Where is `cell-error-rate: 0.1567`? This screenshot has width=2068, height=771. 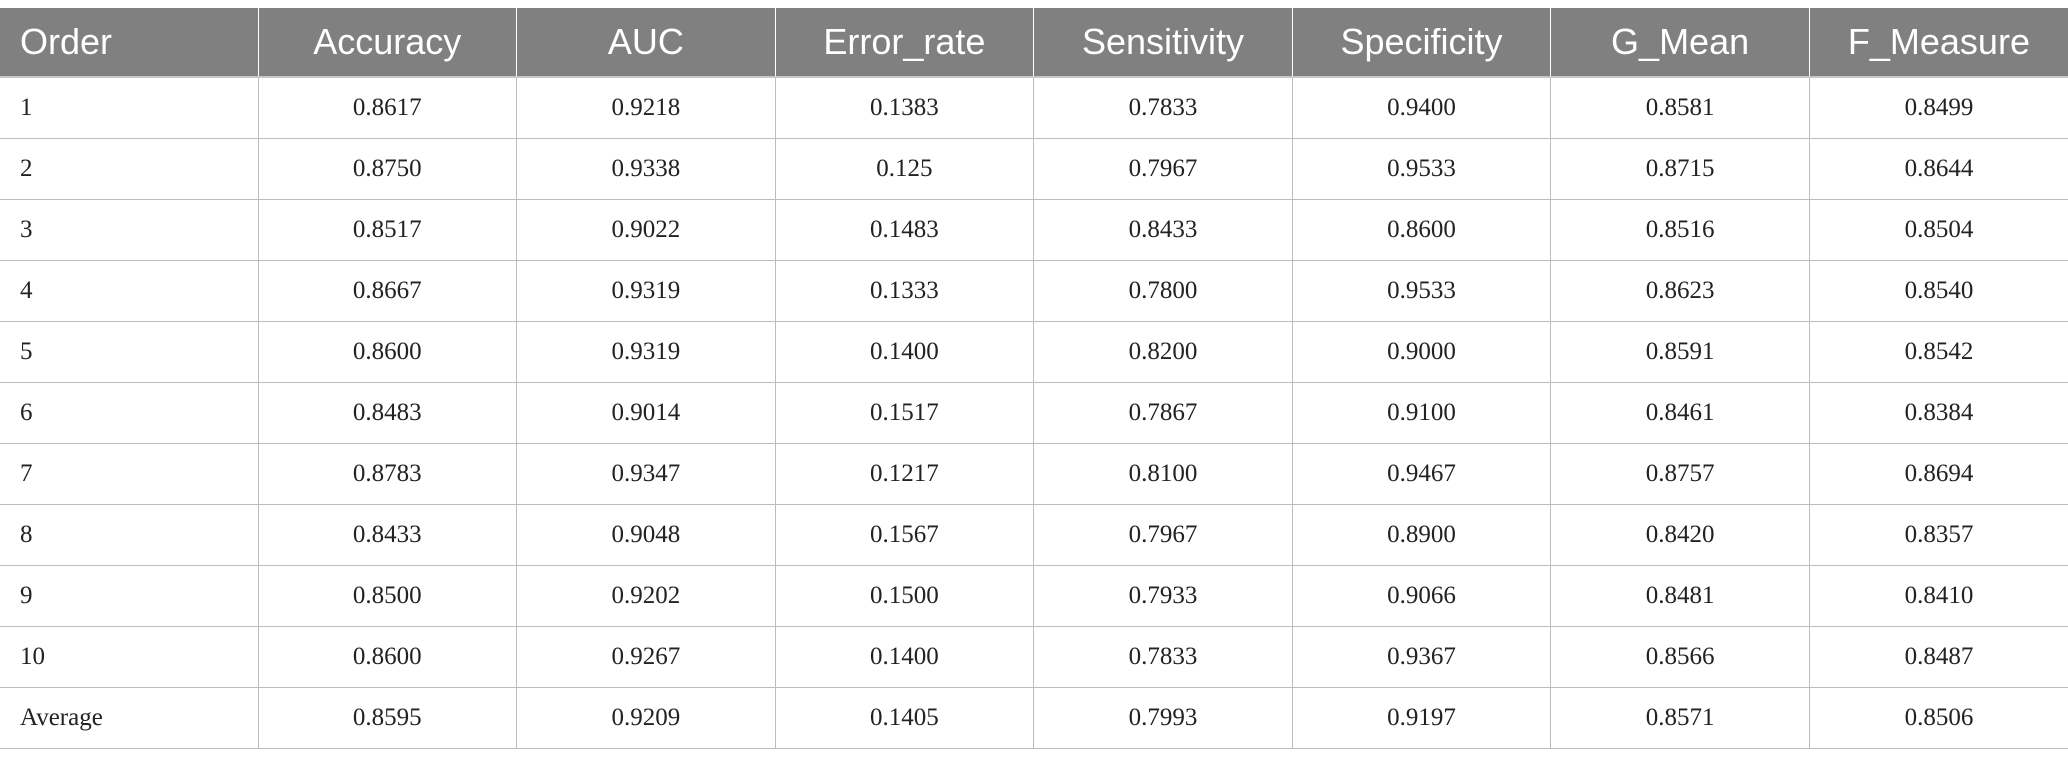 cell-error-rate: 0.1567 is located at coordinates (904, 535).